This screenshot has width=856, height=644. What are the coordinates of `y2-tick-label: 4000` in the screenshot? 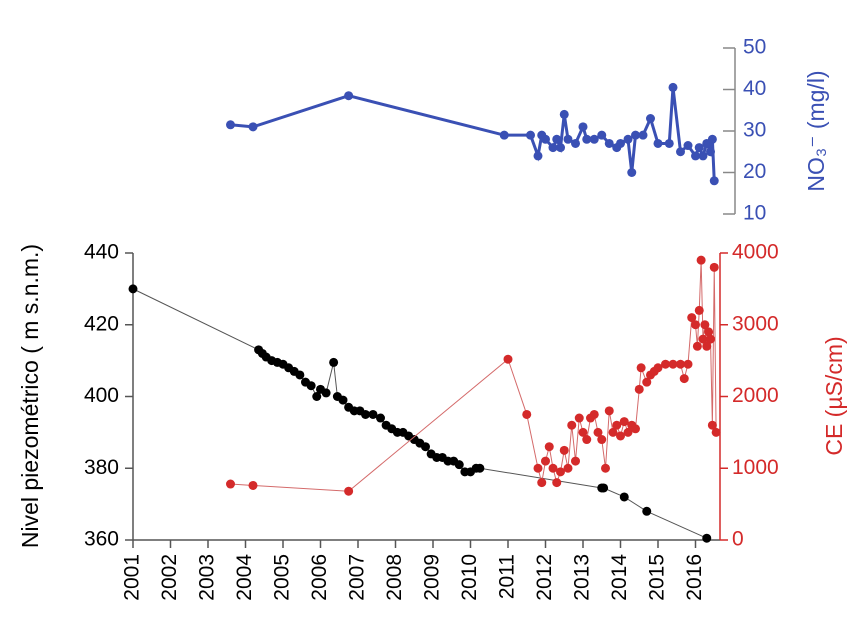 It's located at (755, 252).